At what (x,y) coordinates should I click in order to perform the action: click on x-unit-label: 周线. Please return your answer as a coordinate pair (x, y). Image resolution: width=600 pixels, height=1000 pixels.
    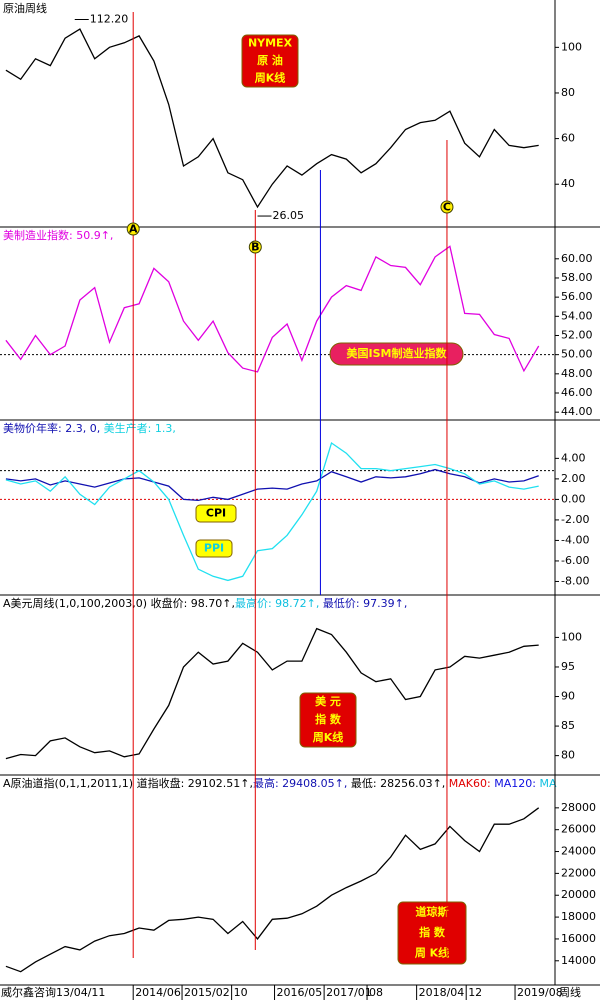
    Looking at the image, I should click on (570, 992).